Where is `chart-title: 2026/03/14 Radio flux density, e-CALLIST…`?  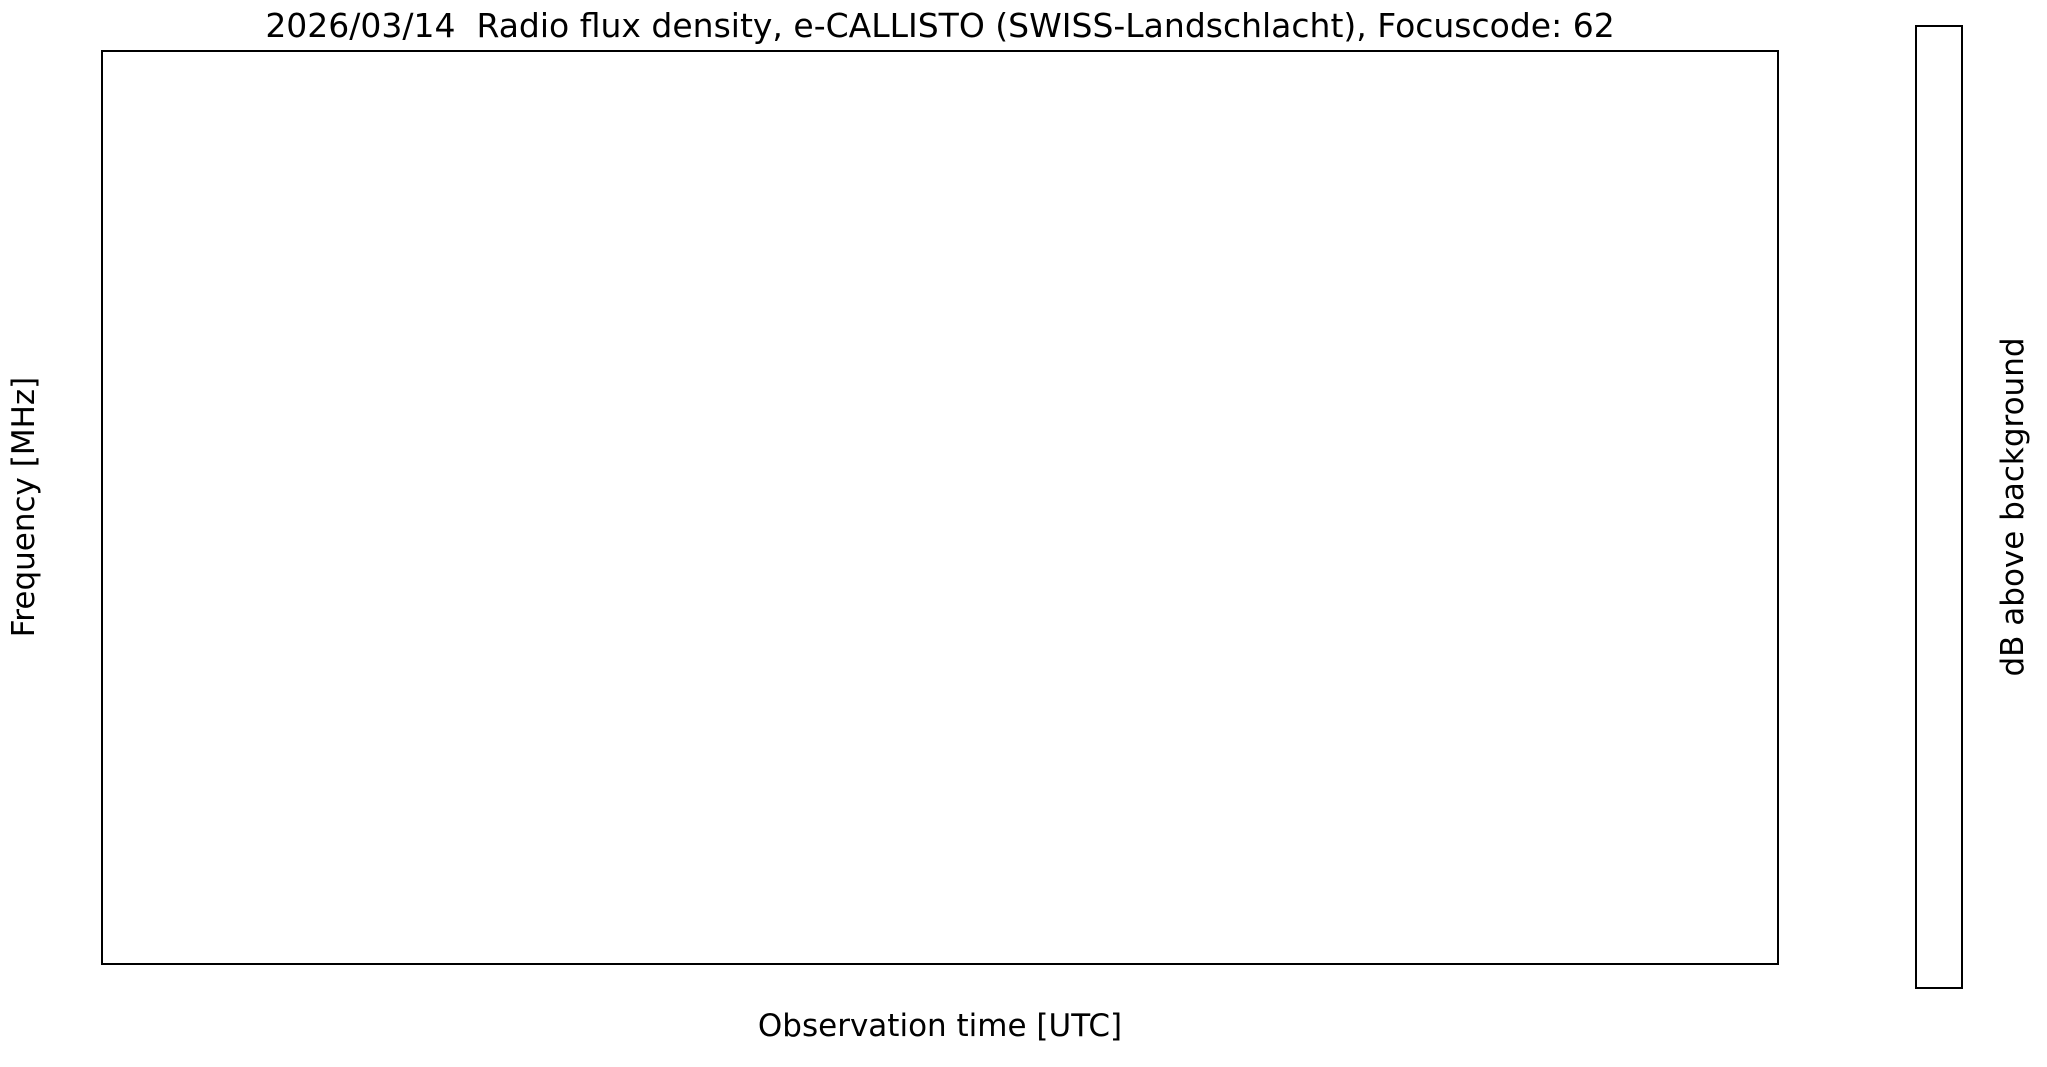 chart-title: 2026/03/14 Radio flux density, e-CALLIST… is located at coordinates (940, 25).